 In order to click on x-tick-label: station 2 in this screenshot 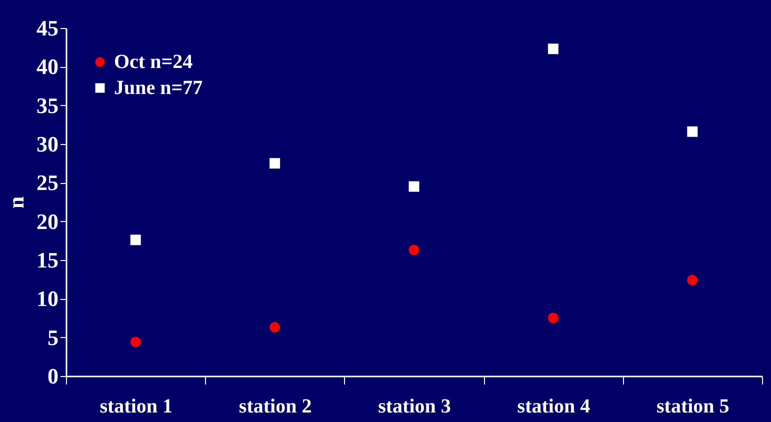, I will do `click(275, 407)`.